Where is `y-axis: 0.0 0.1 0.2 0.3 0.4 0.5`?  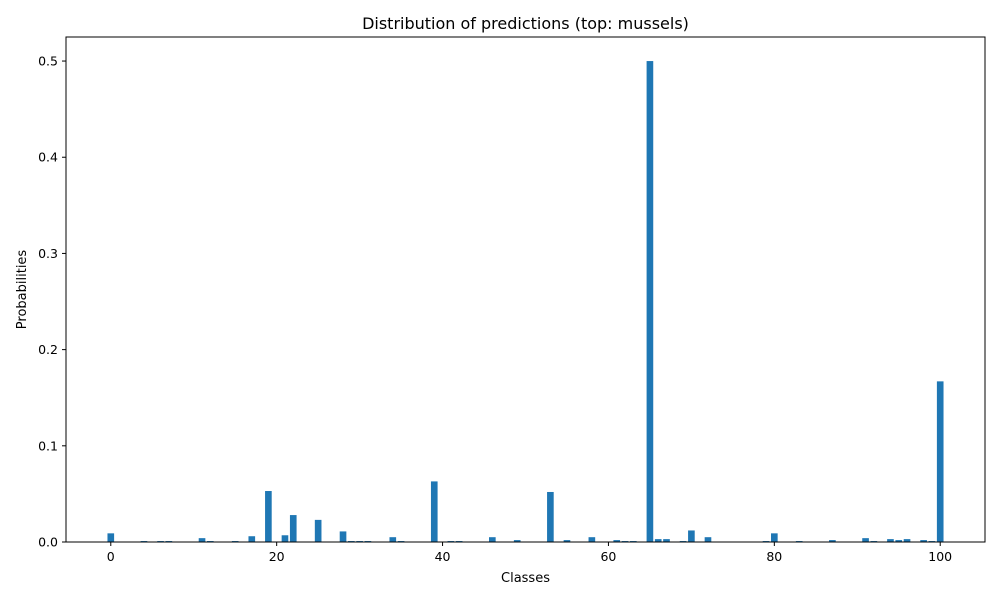 y-axis: 0.0 0.1 0.2 0.3 0.4 0.5 is located at coordinates (52, 302).